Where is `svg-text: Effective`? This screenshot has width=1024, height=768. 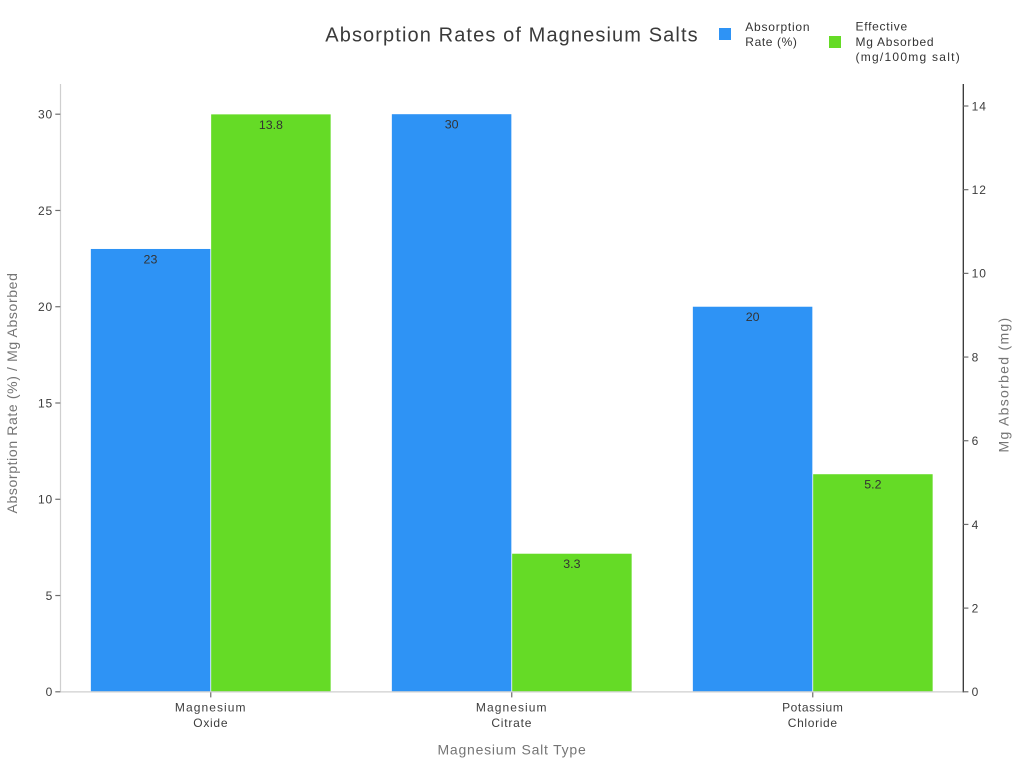
svg-text: Effective is located at coordinates (882, 27).